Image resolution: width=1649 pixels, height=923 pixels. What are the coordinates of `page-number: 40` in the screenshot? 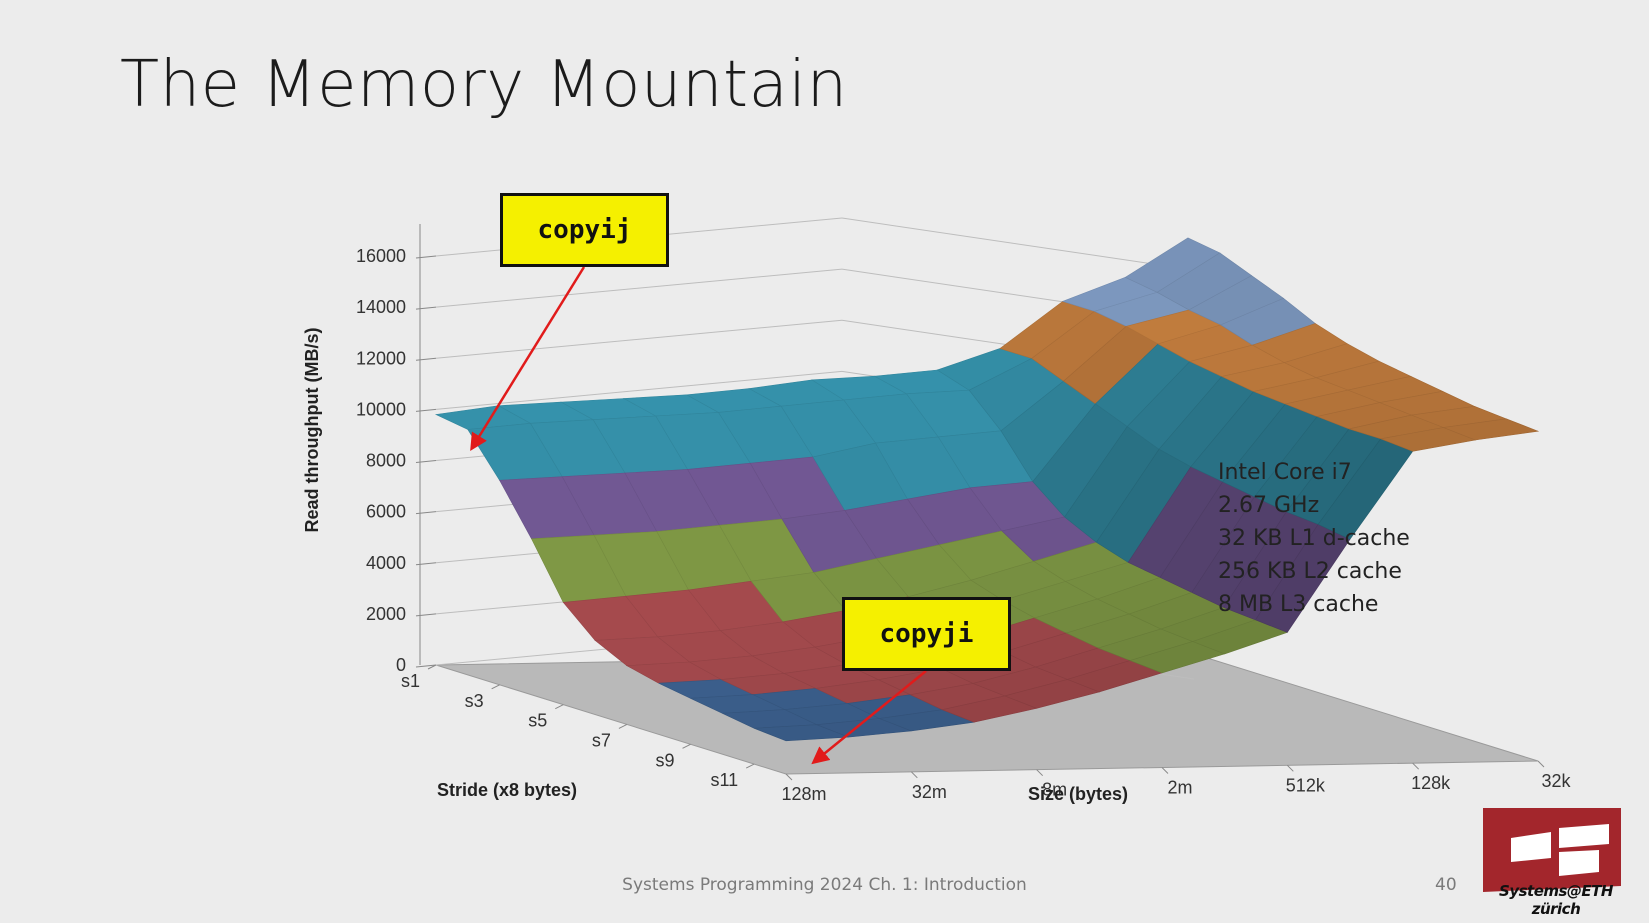 It's located at (1446, 885).